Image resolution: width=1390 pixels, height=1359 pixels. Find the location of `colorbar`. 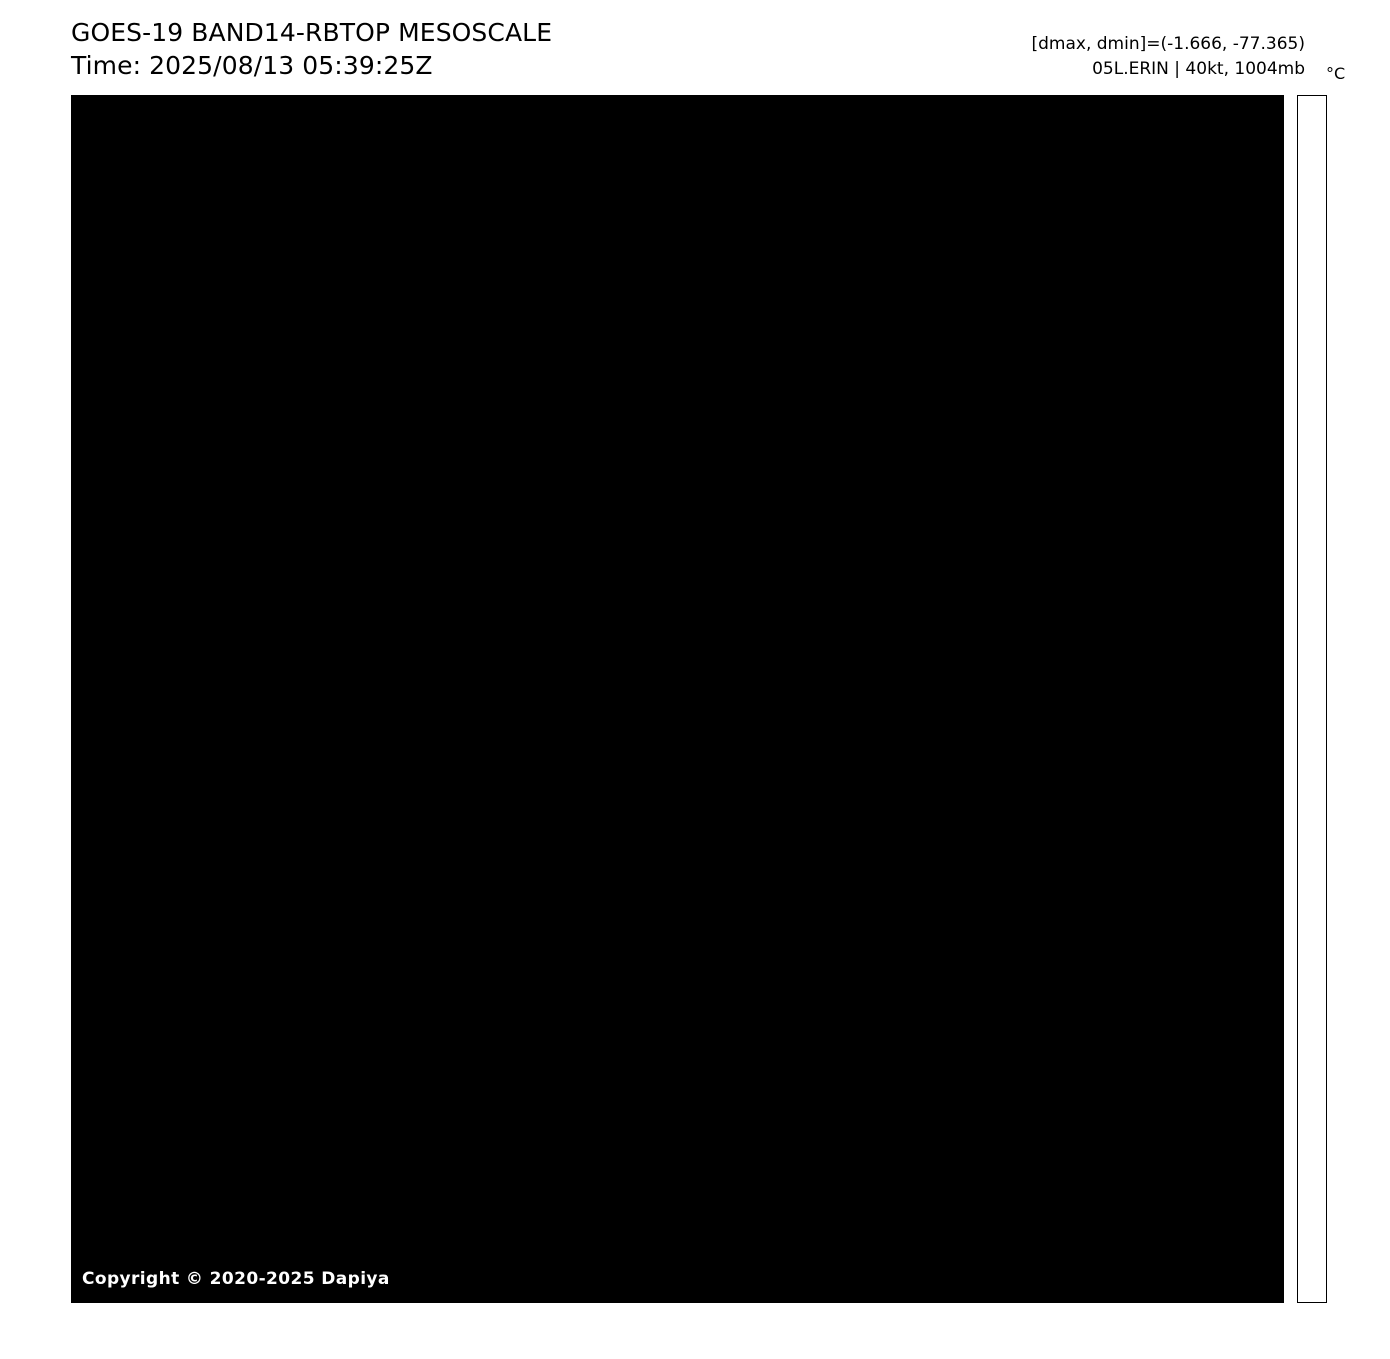

colorbar is located at coordinates (1312, 699).